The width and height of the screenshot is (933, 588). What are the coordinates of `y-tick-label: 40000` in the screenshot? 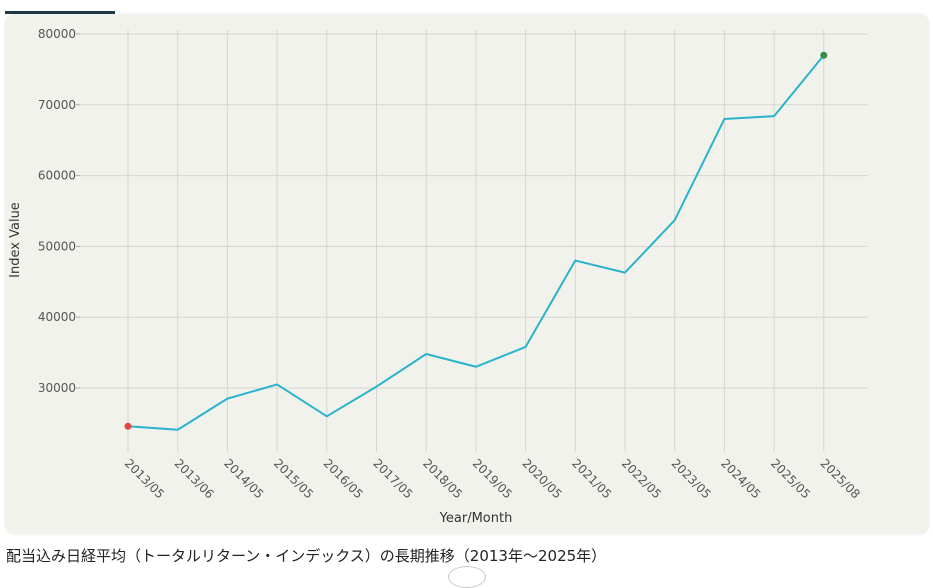 It's located at (57, 317).